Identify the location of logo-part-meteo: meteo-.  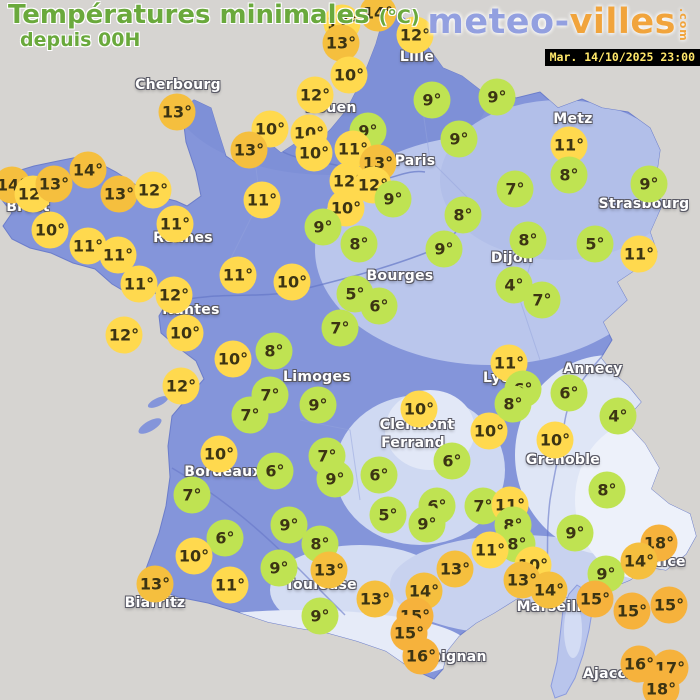
(498, 22).